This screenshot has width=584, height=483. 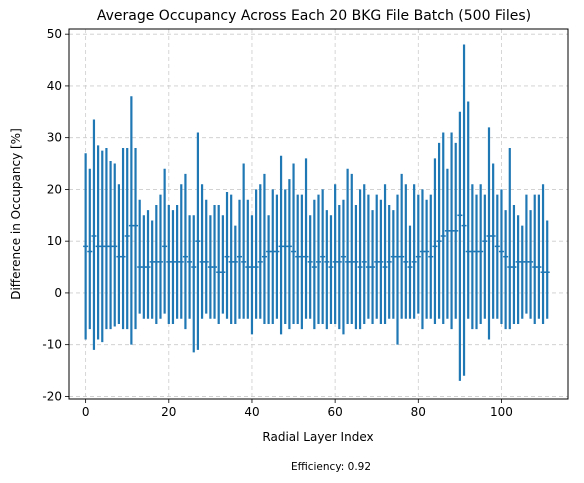 I want to click on y-axis-label: Difference in Occupancy [%], so click(x=16, y=214).